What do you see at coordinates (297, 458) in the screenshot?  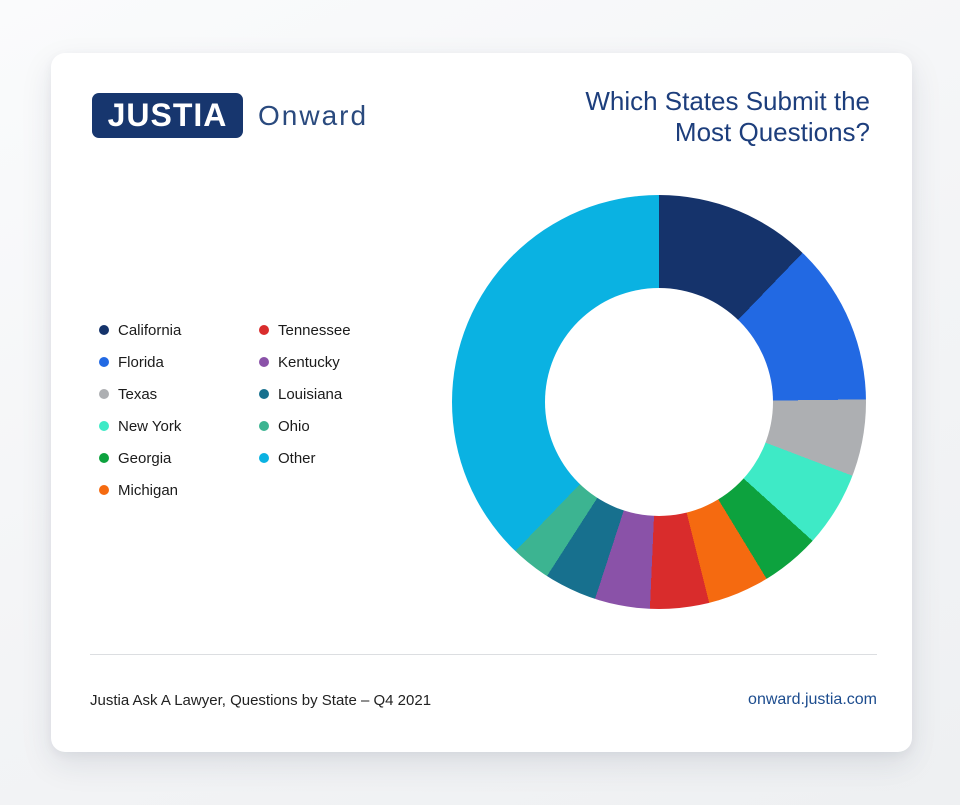 I see `legend-label: Other` at bounding box center [297, 458].